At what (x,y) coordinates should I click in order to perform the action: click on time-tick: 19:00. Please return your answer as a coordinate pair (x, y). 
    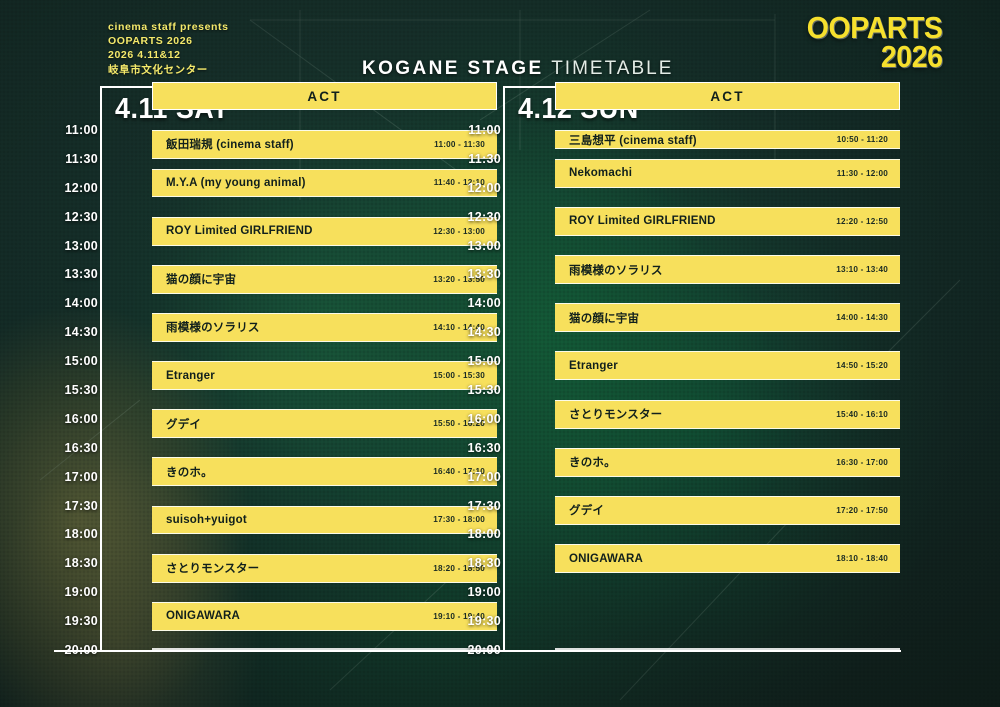
    Looking at the image, I should click on (484, 592).